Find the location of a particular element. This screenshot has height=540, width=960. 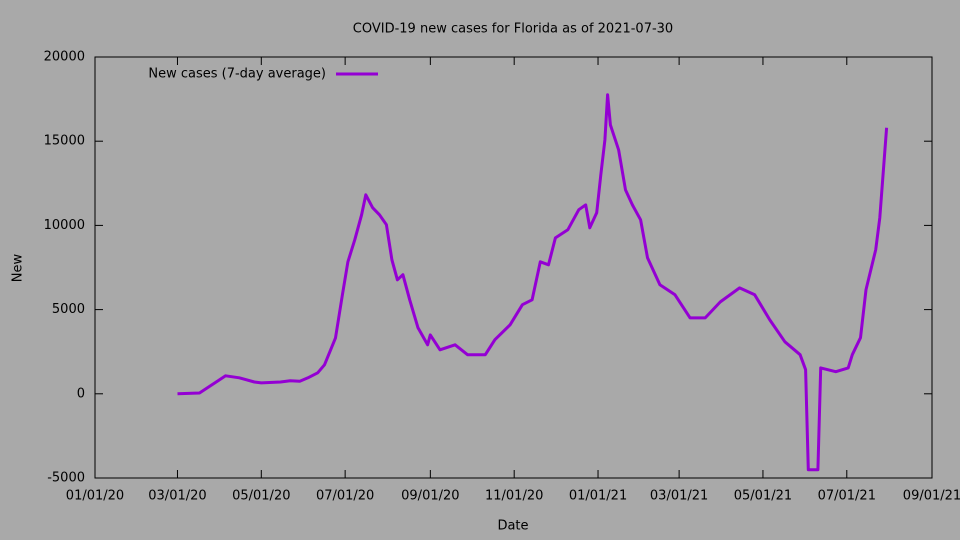

y-tick-label: -5000 is located at coordinates (66, 478).